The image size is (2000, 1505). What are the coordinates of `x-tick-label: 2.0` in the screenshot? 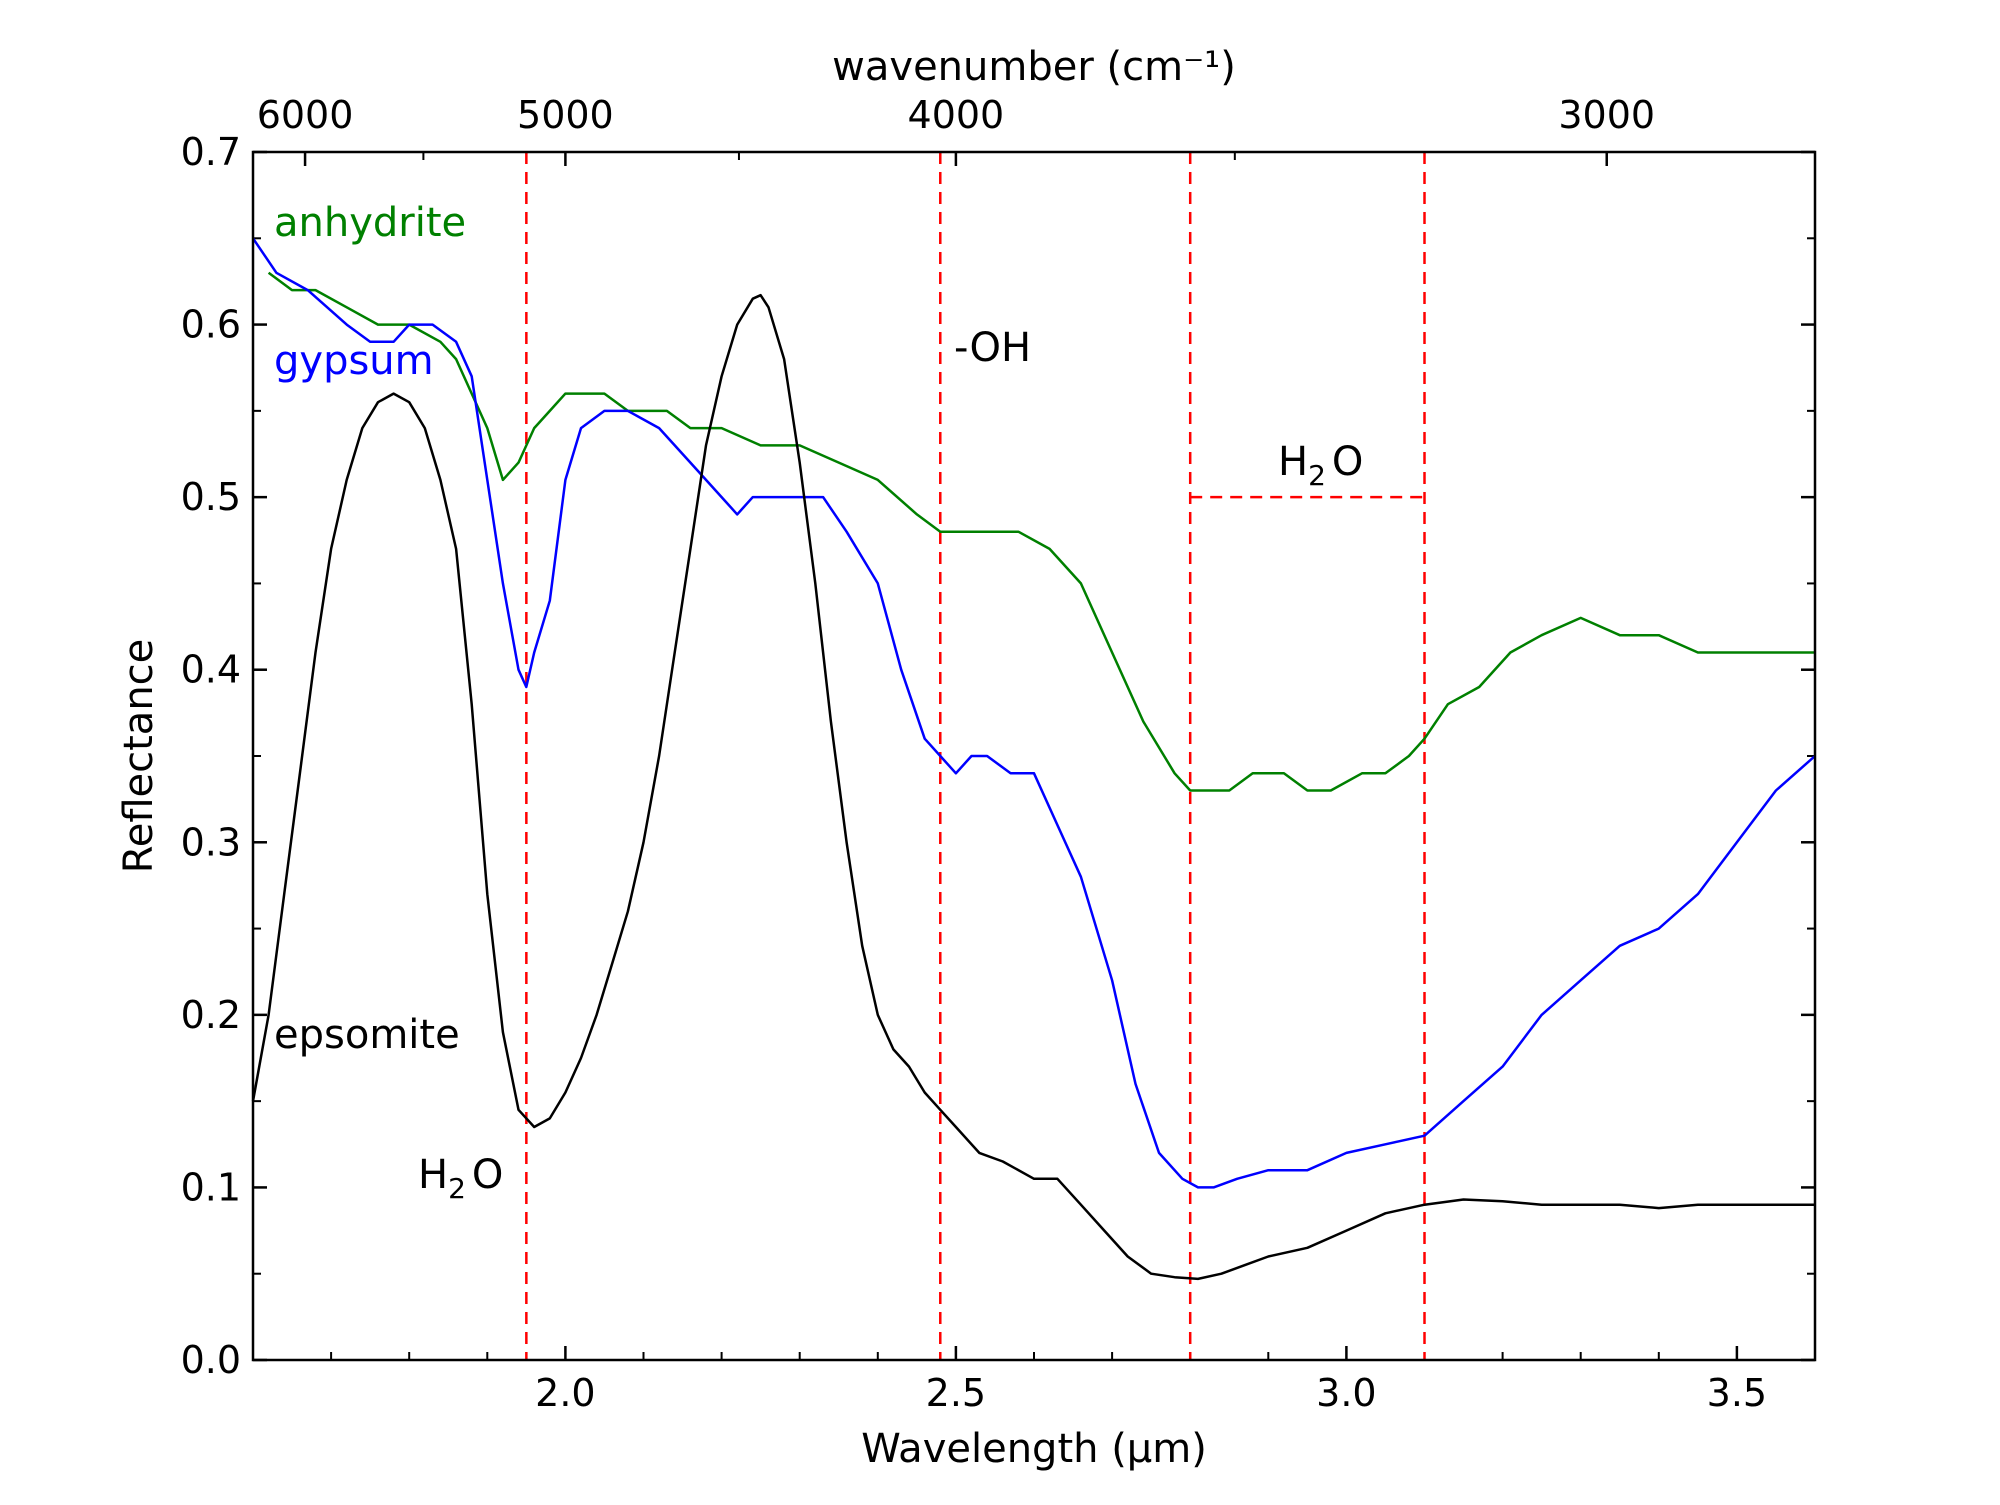 It's located at (565, 1393).